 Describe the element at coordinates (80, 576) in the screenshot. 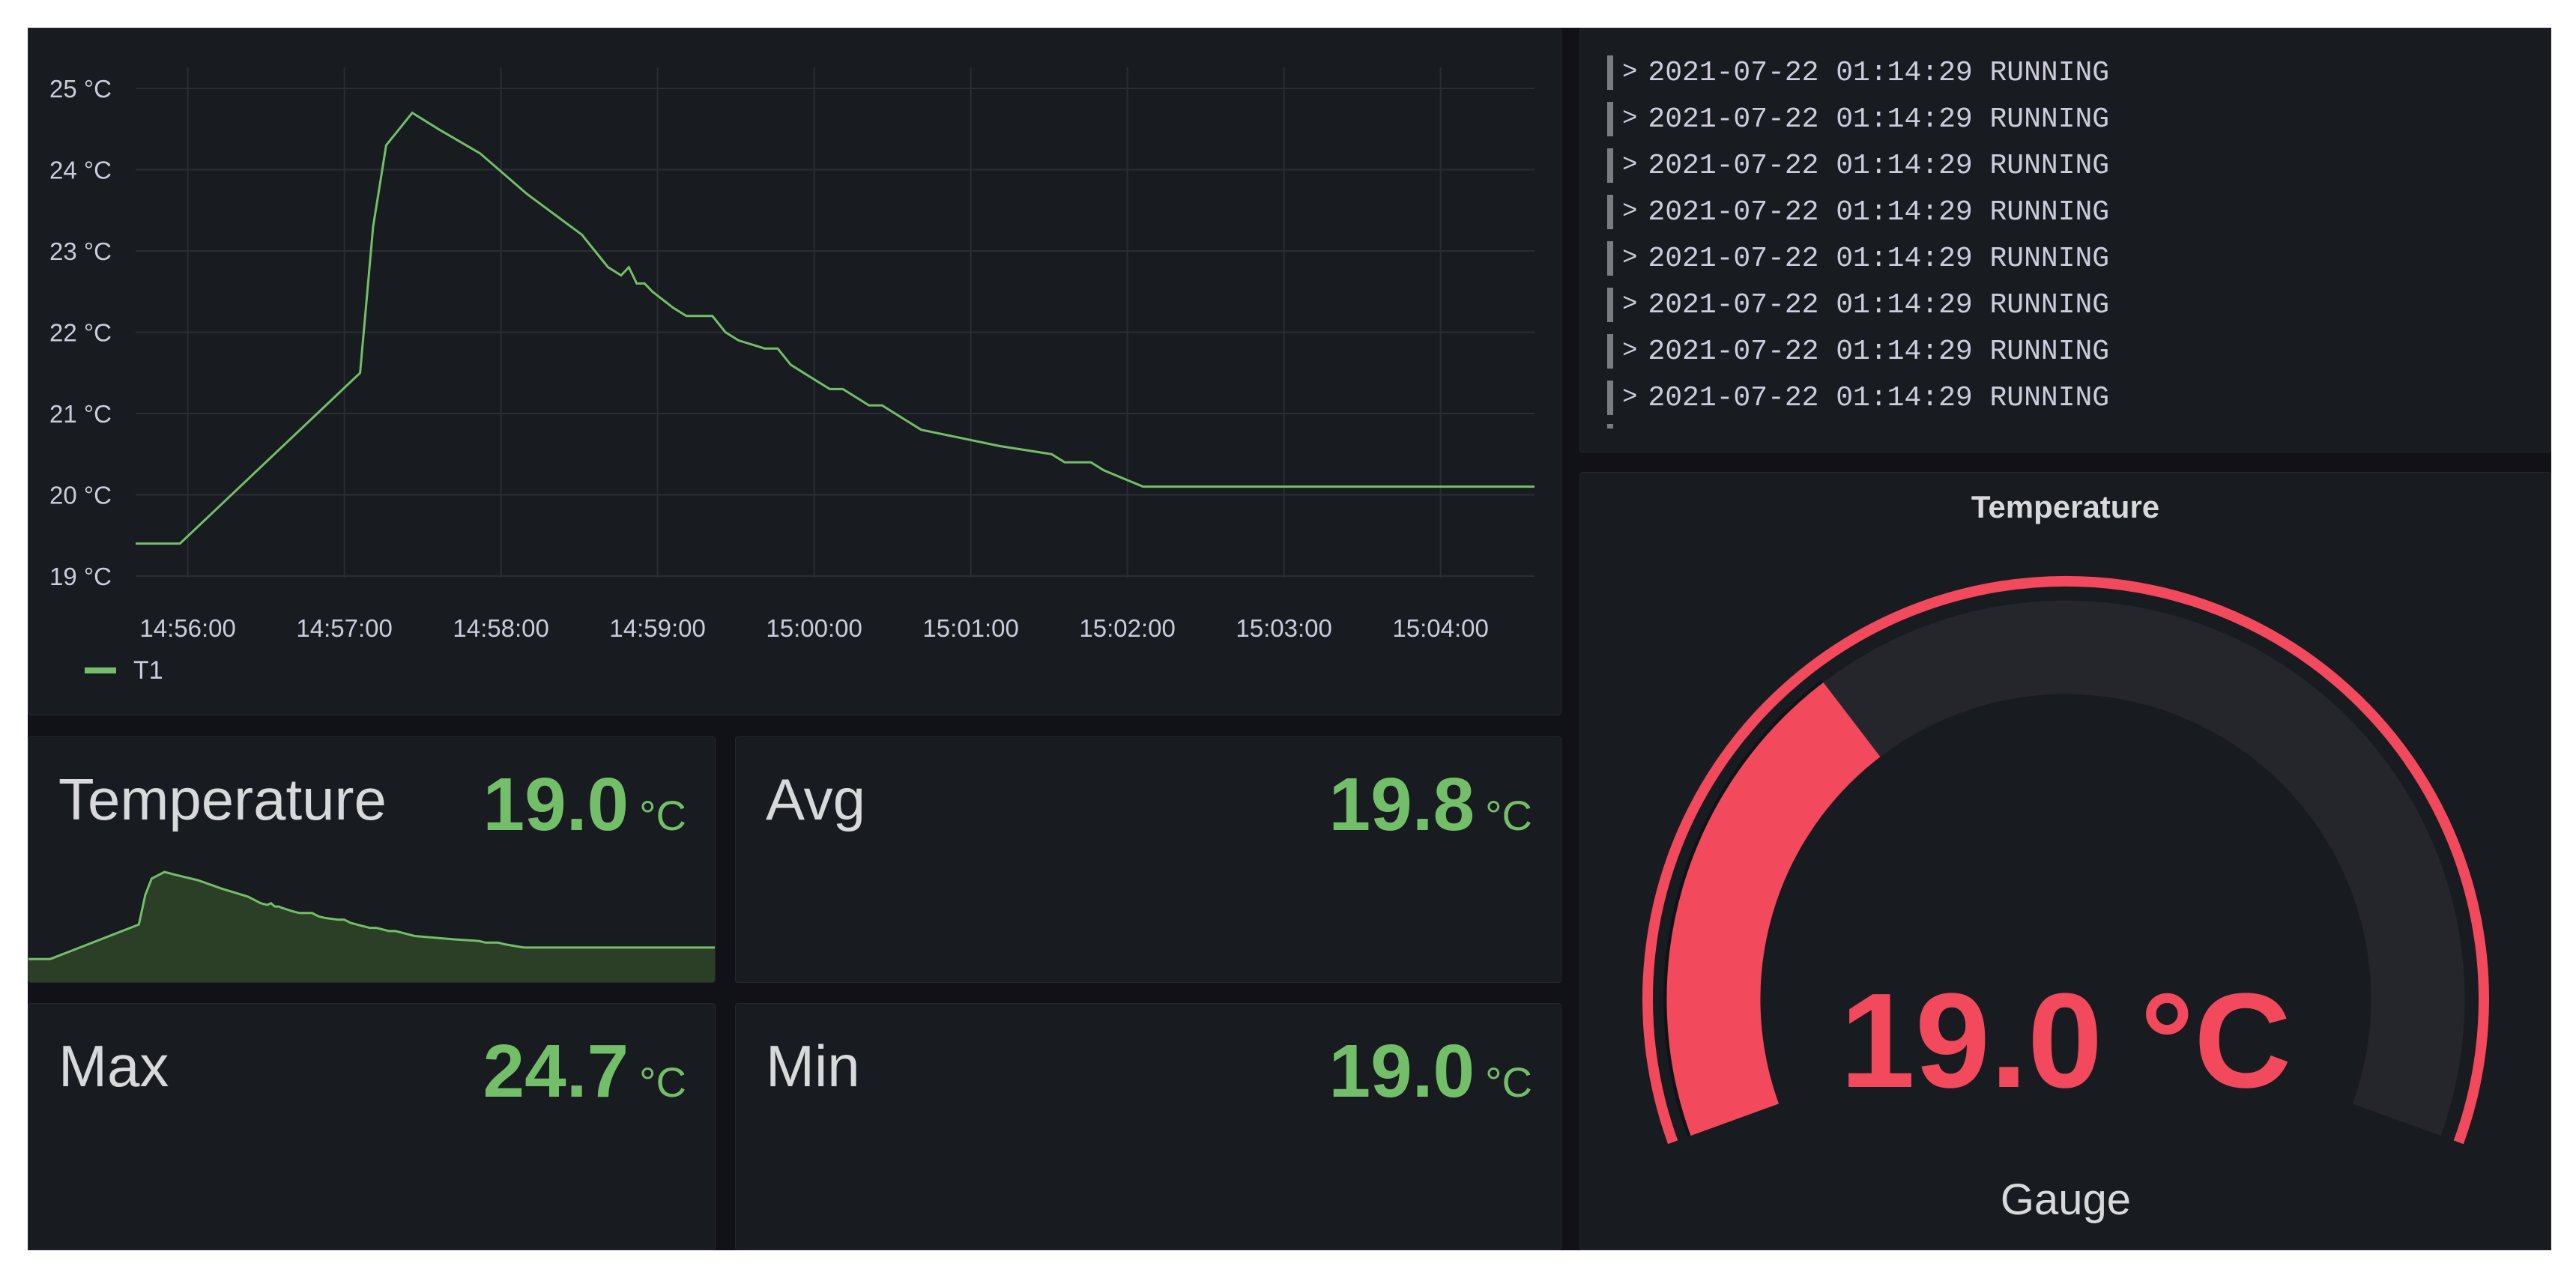

I see `y-tick-label: 19 °C` at that location.